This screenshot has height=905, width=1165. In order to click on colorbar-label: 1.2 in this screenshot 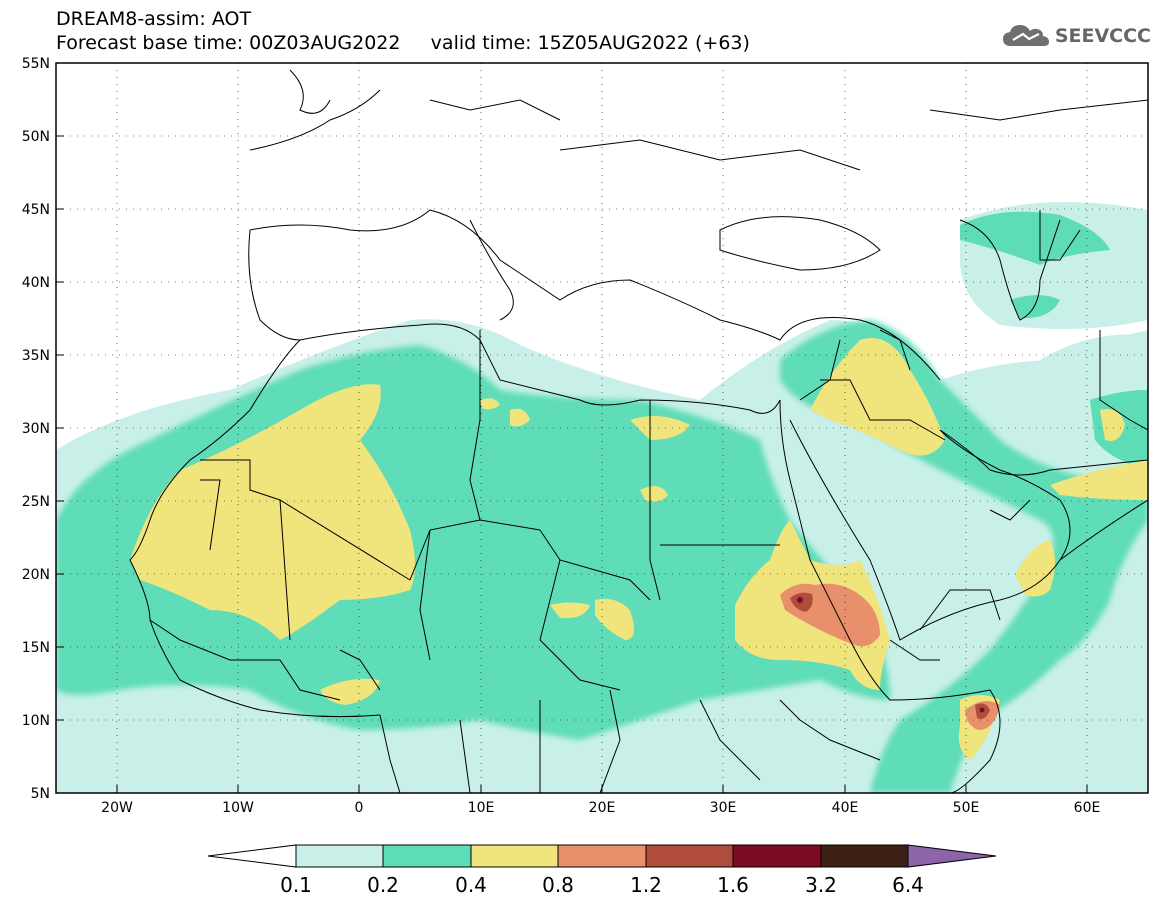, I will do `click(646, 885)`.